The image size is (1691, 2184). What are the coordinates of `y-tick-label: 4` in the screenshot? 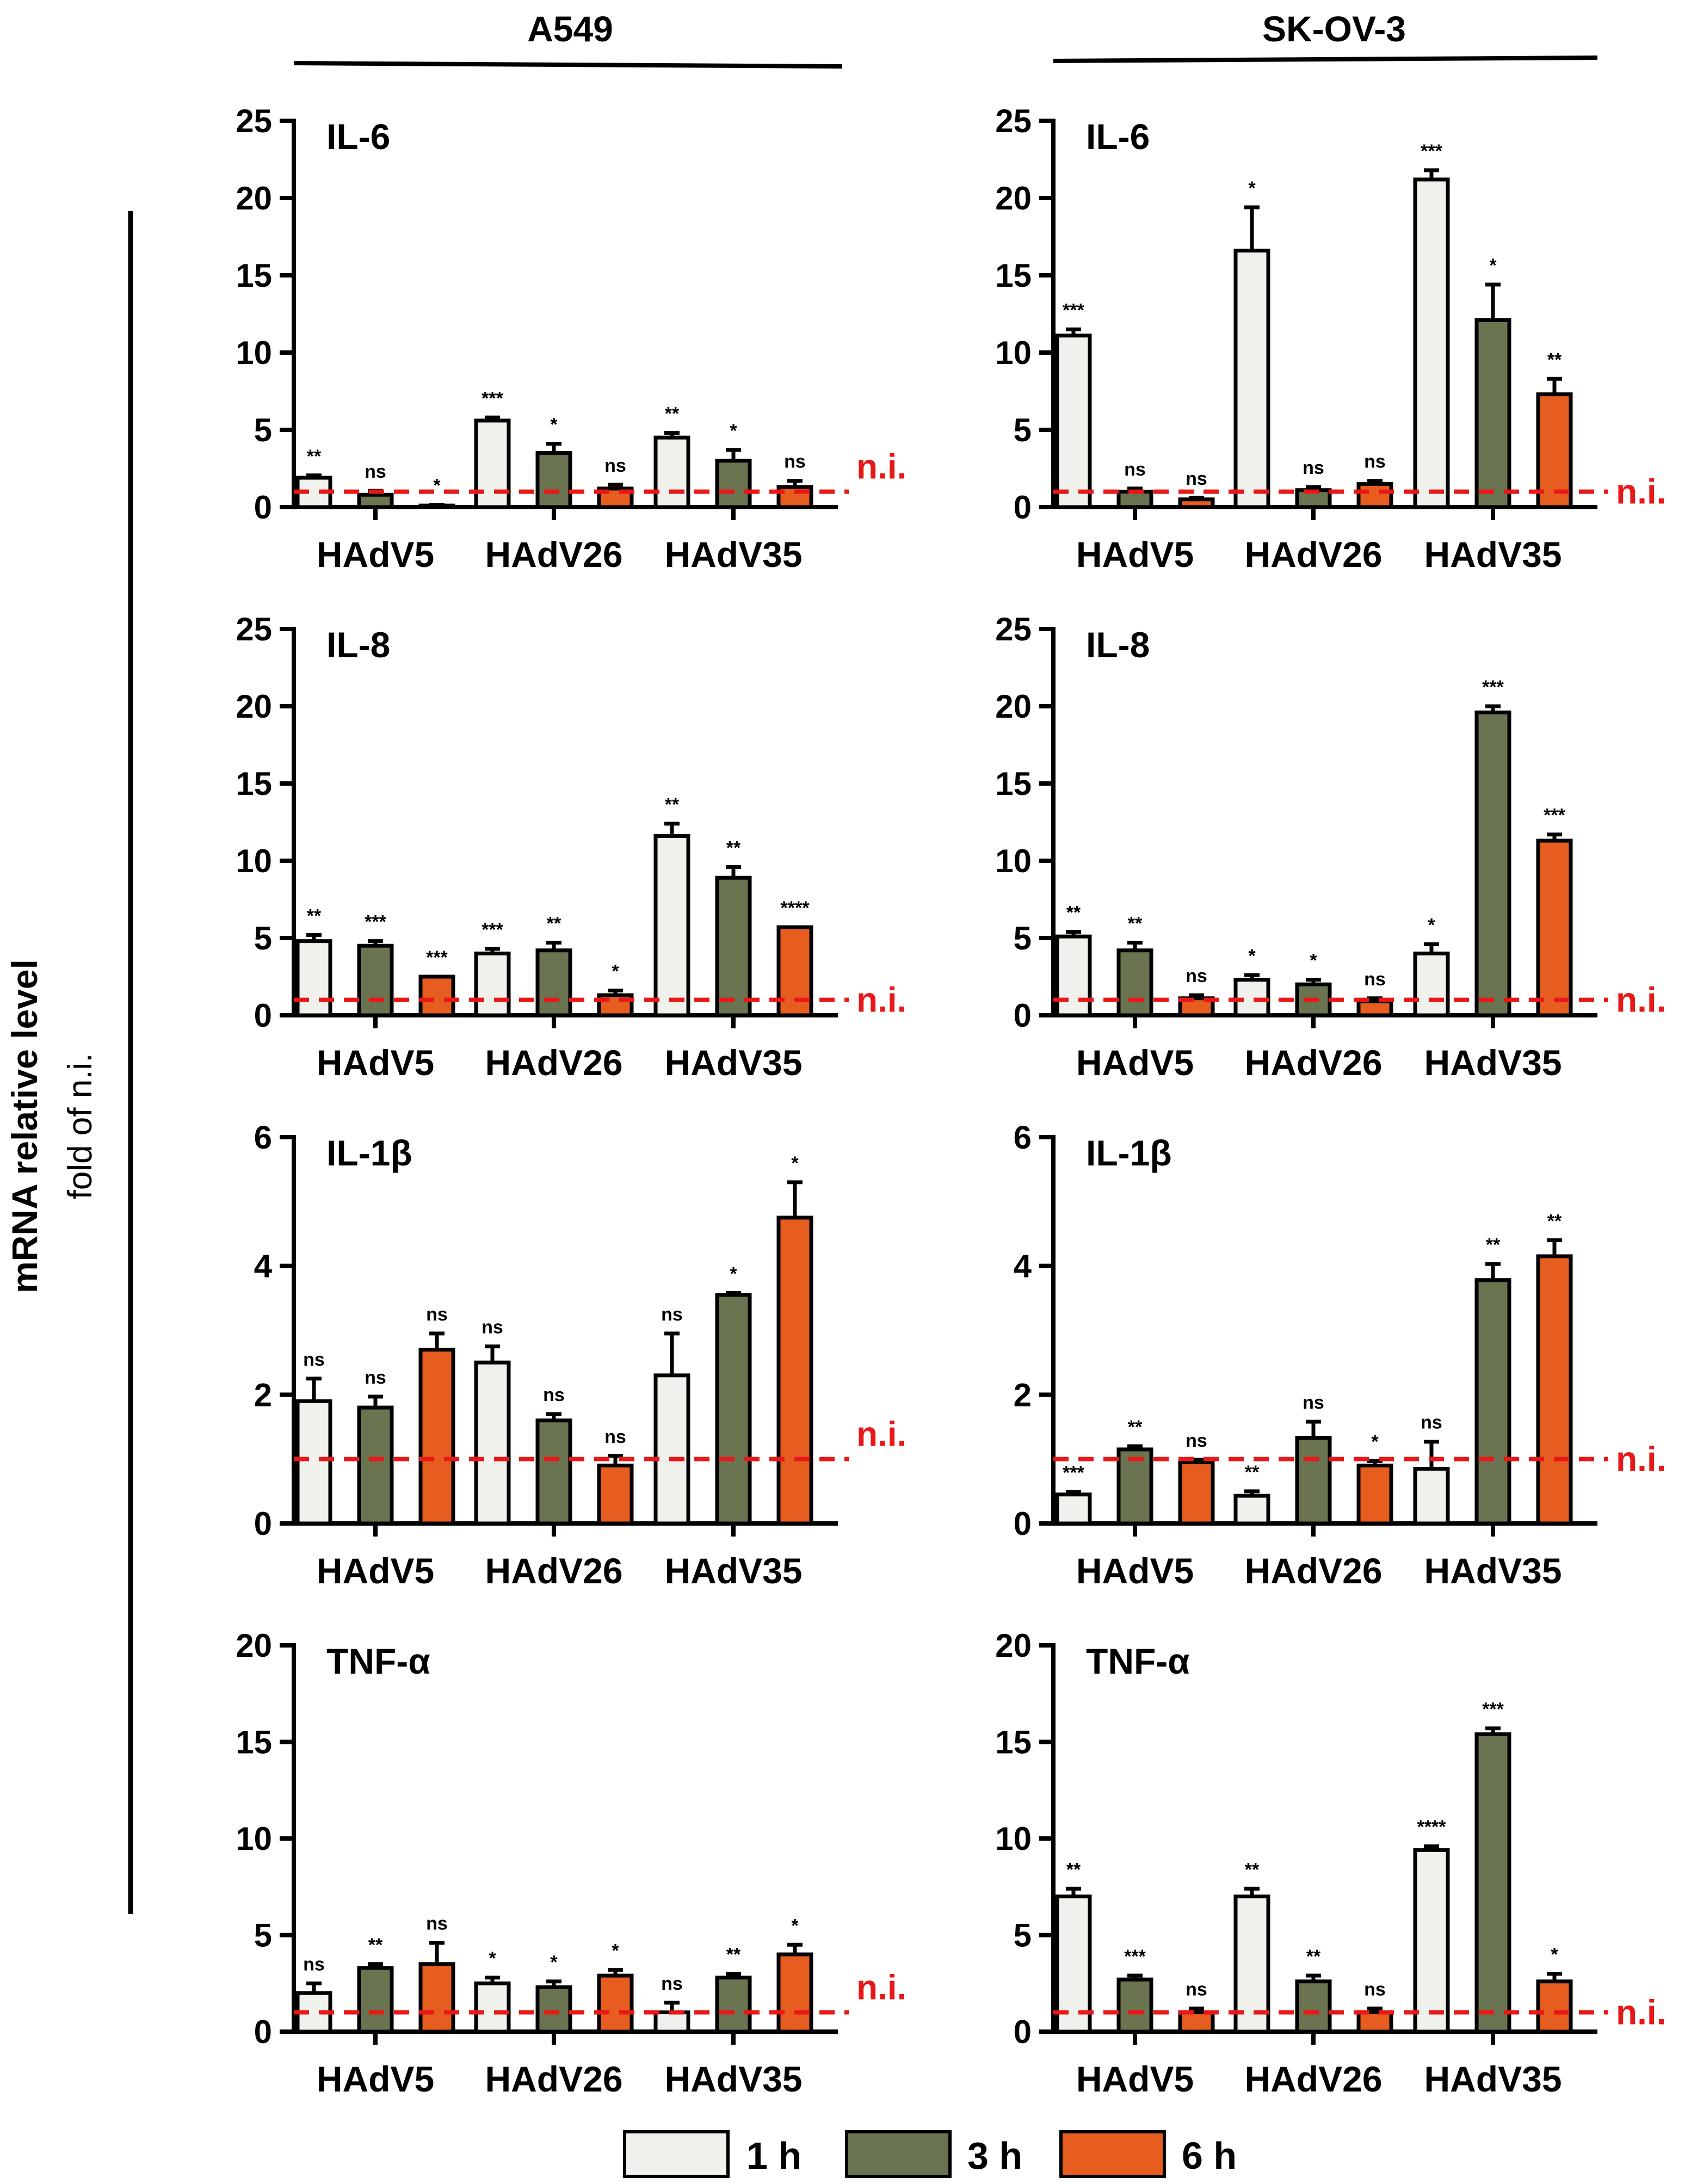 It's located at (1023, 1266).